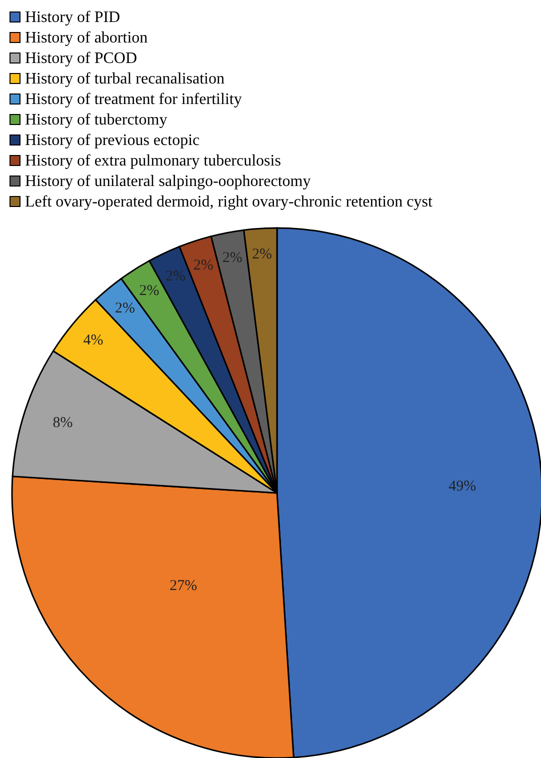 The width and height of the screenshot is (541, 758). Describe the element at coordinates (86, 38) in the screenshot. I see `legend-label: History of abortion` at that location.